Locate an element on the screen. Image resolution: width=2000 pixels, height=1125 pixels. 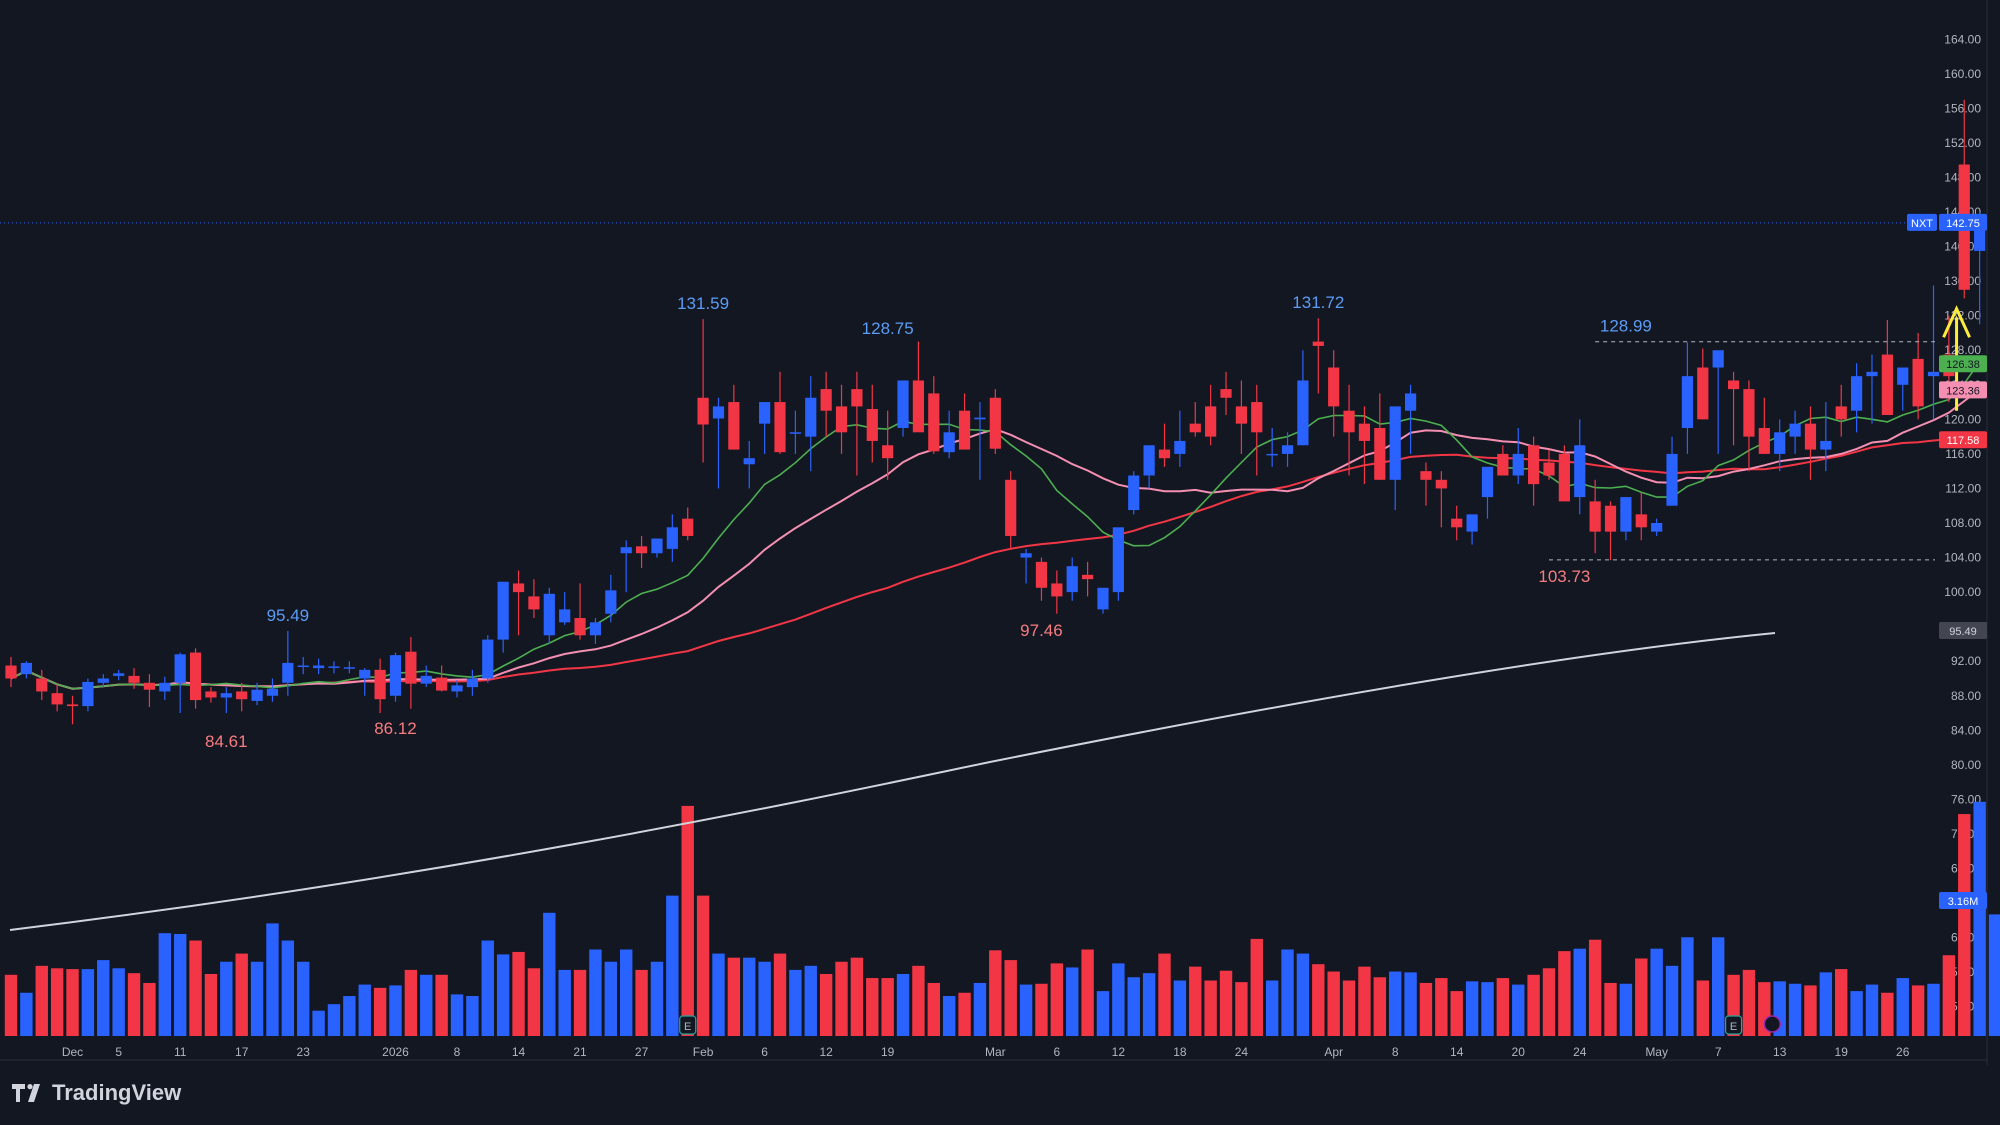
tradingview-logo: TradingView is located at coordinates (96, 1093).